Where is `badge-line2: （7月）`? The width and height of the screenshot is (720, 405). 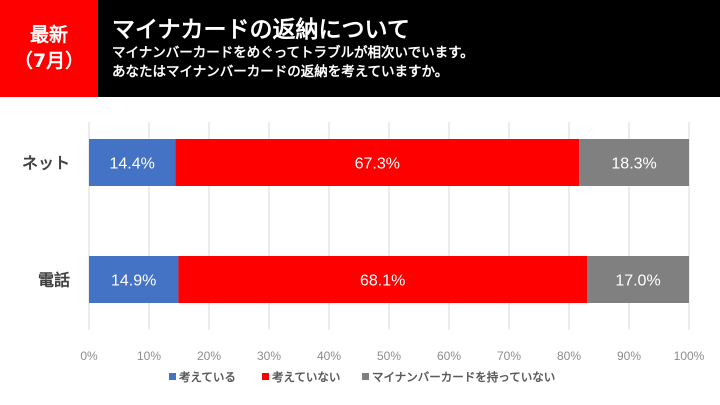
badge-line2: （7月） is located at coordinates (49, 61).